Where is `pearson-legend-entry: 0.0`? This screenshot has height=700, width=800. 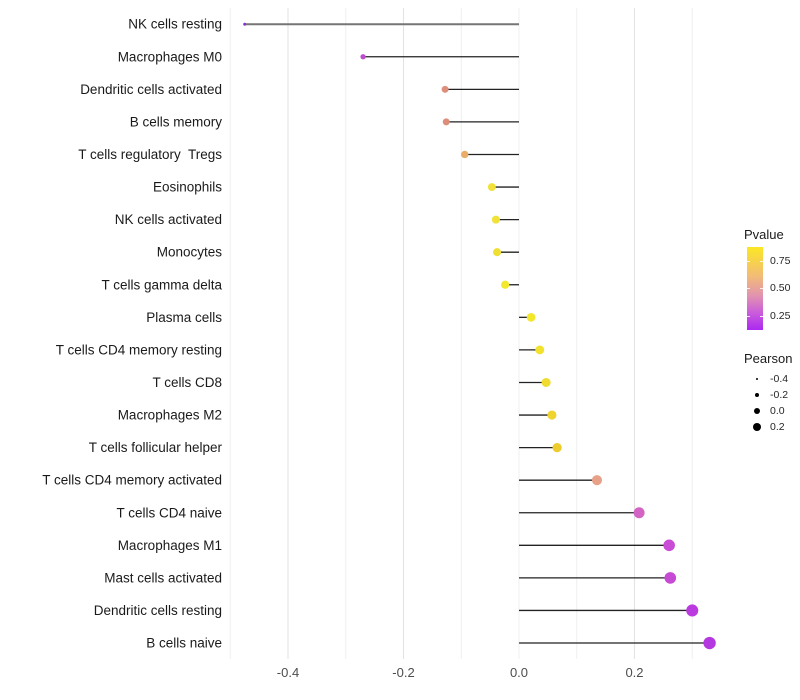 pearson-legend-entry: 0.0 is located at coordinates (772, 411).